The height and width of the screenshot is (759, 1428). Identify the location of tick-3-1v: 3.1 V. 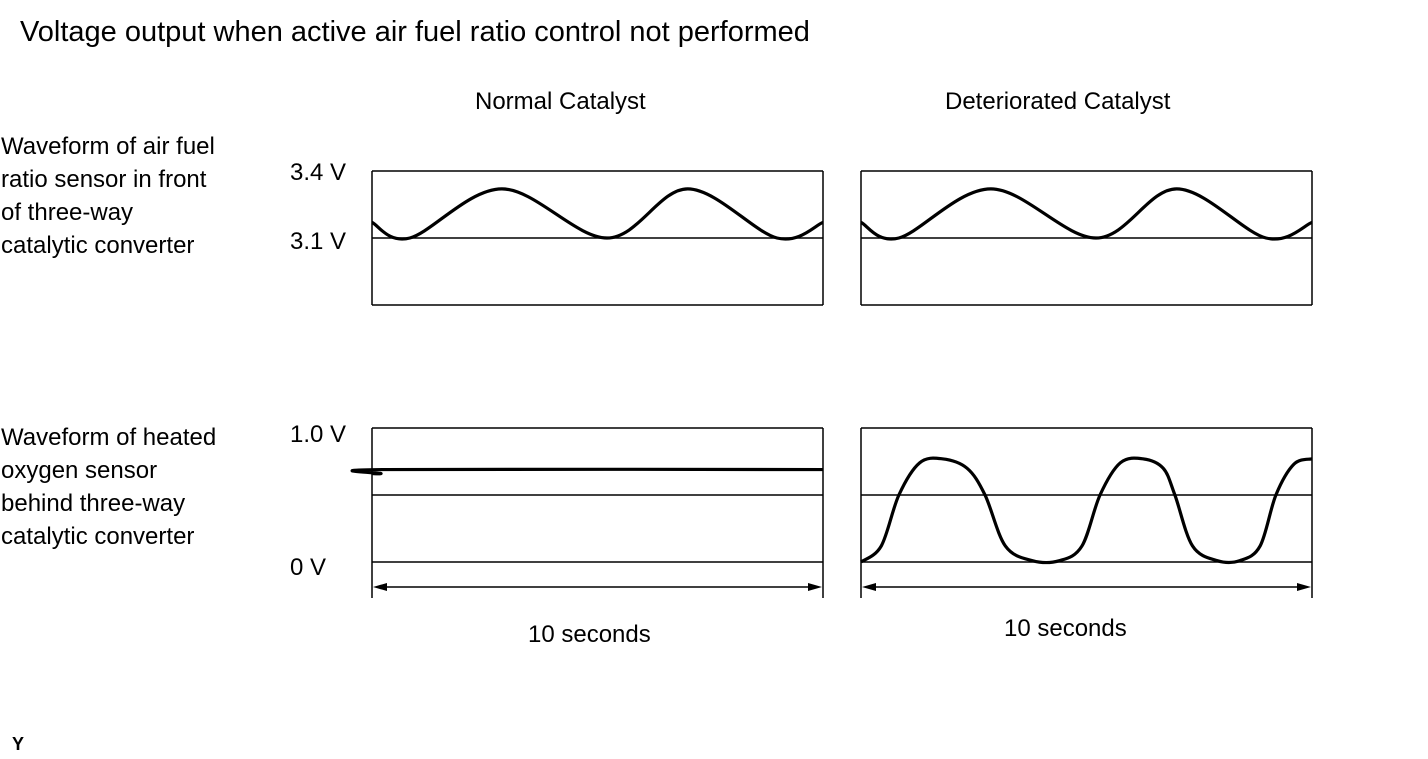
(318, 241).